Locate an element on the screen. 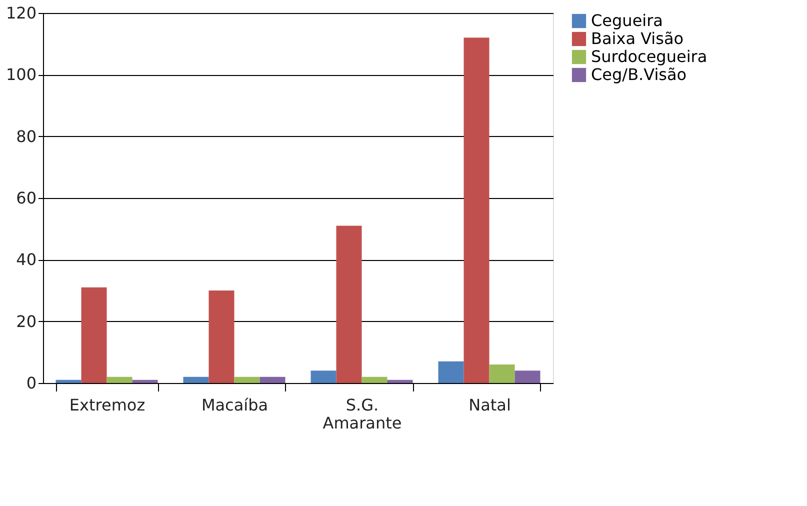  y-tick-label: 100 is located at coordinates (21, 74).